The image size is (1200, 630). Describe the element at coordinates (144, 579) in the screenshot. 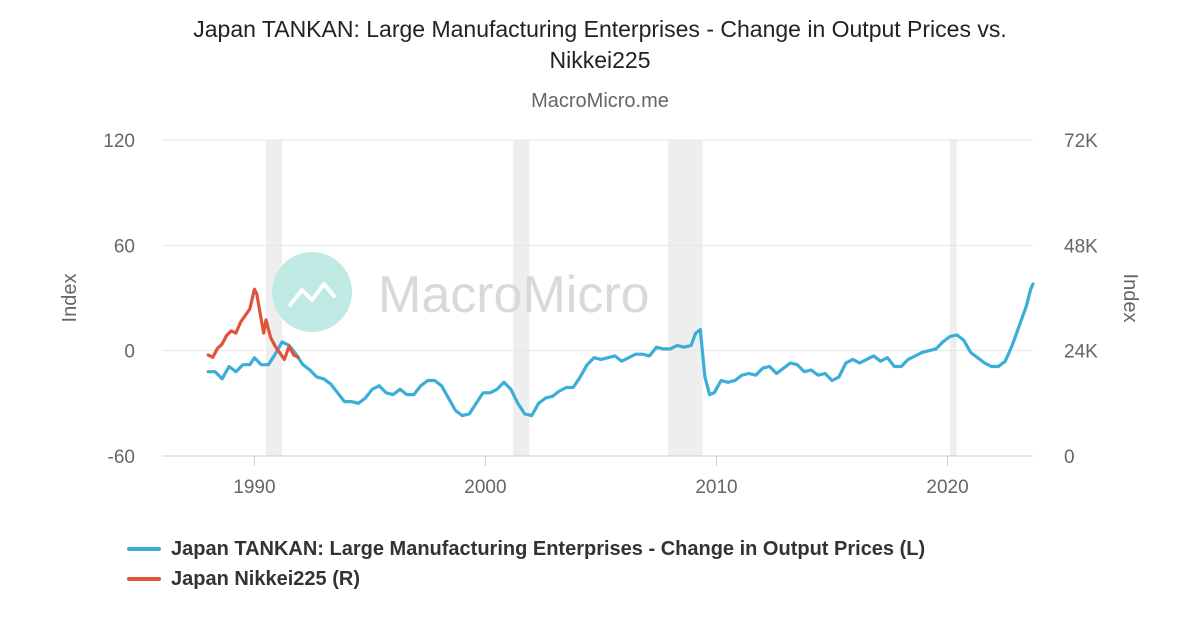

I see `legend-swatch-nikkei225` at that location.